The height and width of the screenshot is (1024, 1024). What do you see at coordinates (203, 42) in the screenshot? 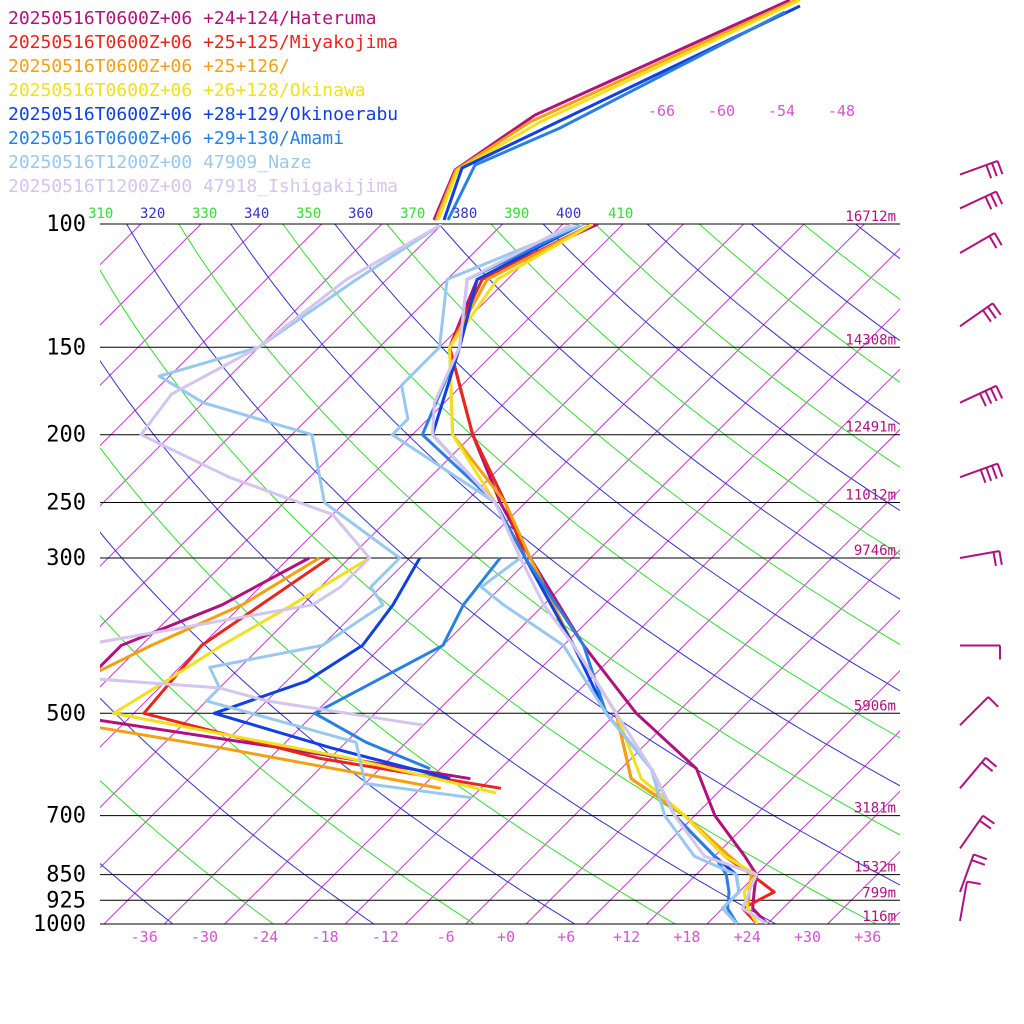
I see `legend-entry: 20250516T0600Z+06 +25+125/Miyakojima` at bounding box center [203, 42].